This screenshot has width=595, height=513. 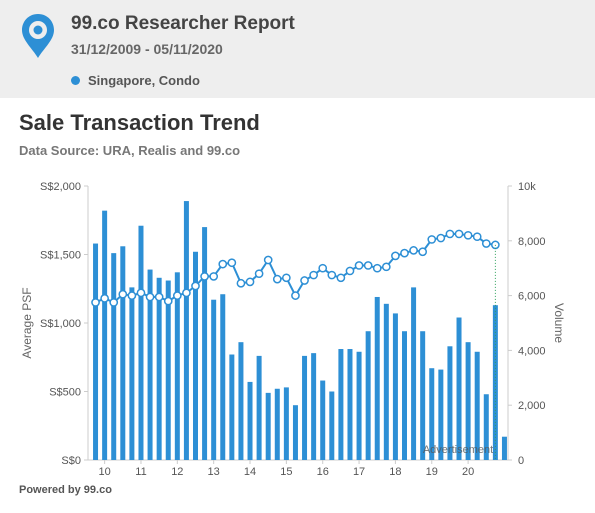 I want to click on x-axis-tick-label: 15, so click(x=286, y=472).